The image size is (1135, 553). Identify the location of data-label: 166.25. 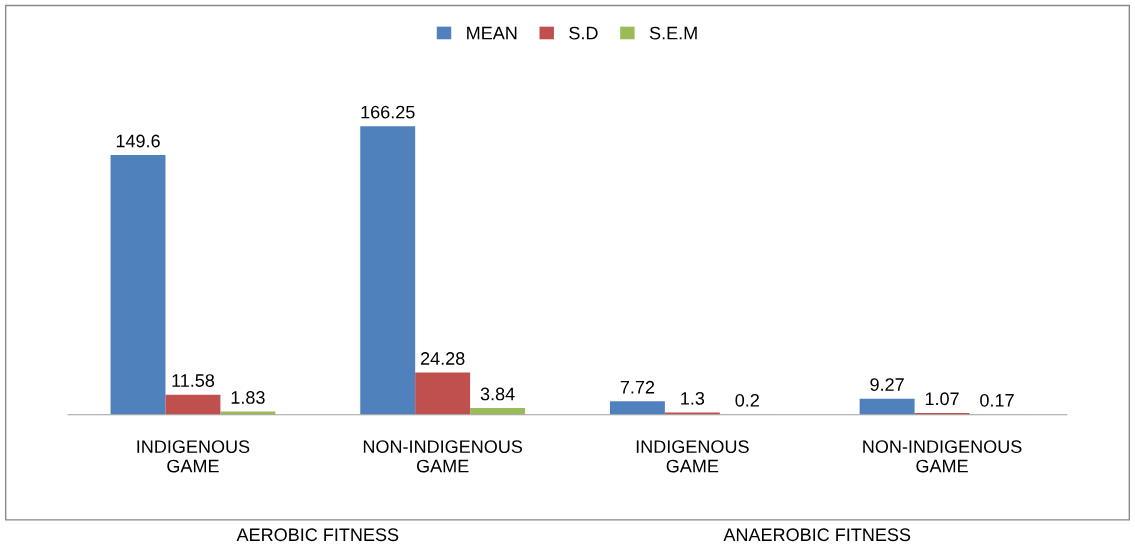
(388, 112).